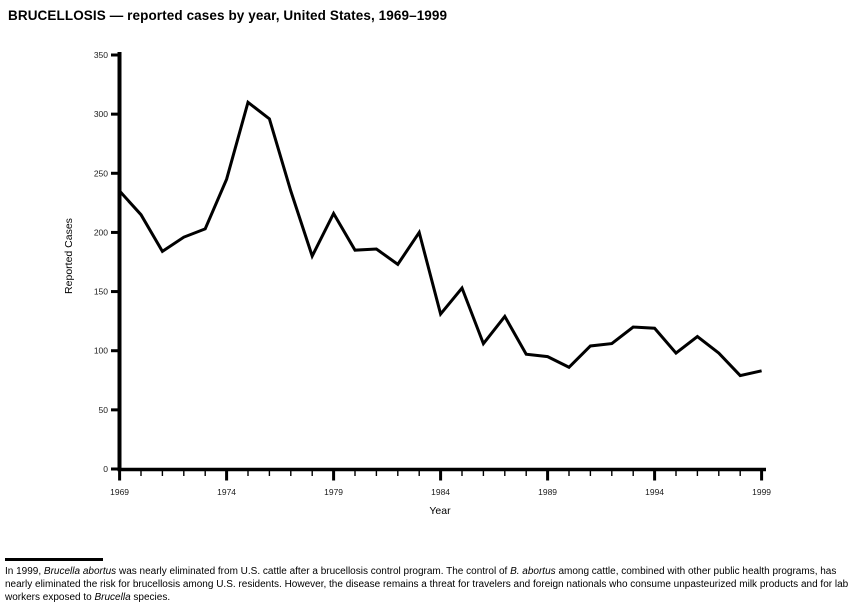 Image resolution: width=865 pixels, height=612 pixels. I want to click on y-tick-label: 350, so click(101, 55).